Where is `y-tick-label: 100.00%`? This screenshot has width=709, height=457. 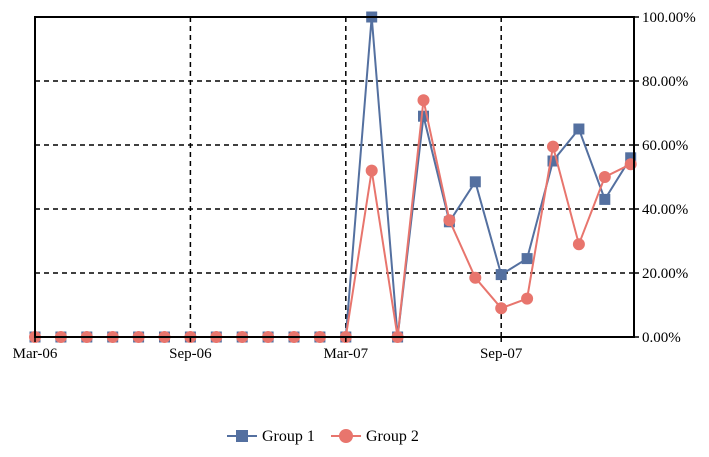 y-tick-label: 100.00% is located at coordinates (669, 18).